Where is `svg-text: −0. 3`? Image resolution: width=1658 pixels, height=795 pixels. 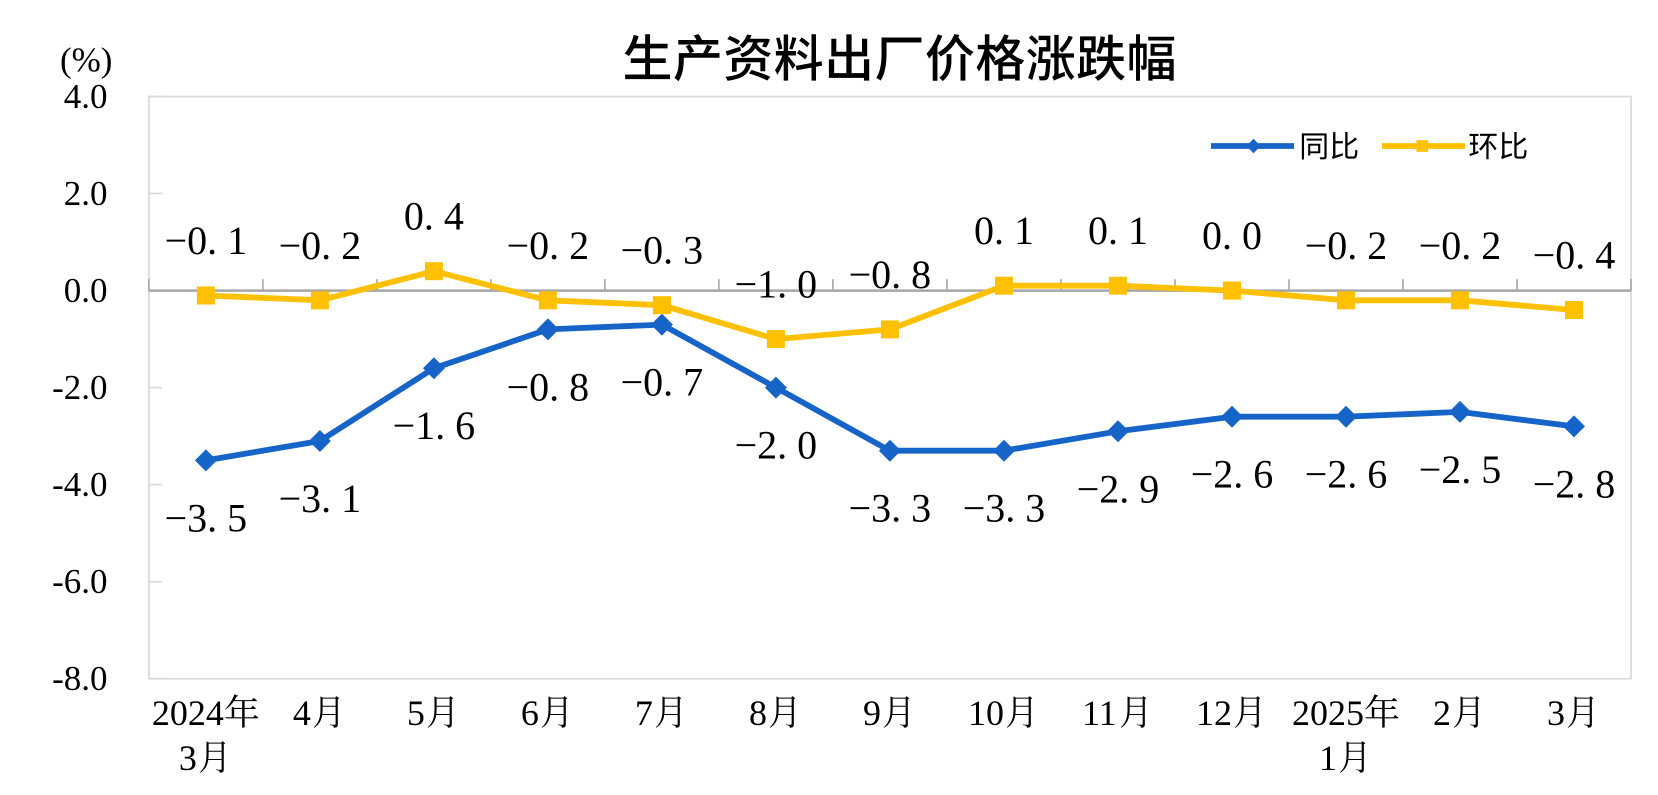 svg-text: −0. 3 is located at coordinates (662, 250).